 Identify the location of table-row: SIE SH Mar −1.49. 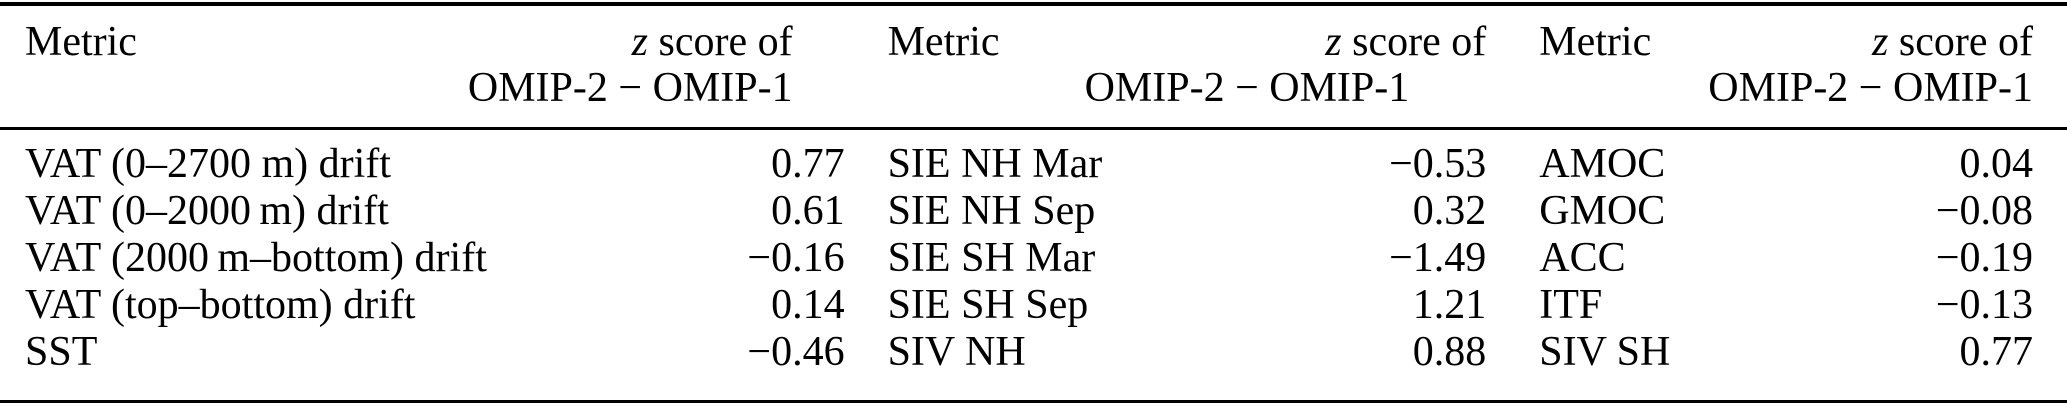
(1187, 258).